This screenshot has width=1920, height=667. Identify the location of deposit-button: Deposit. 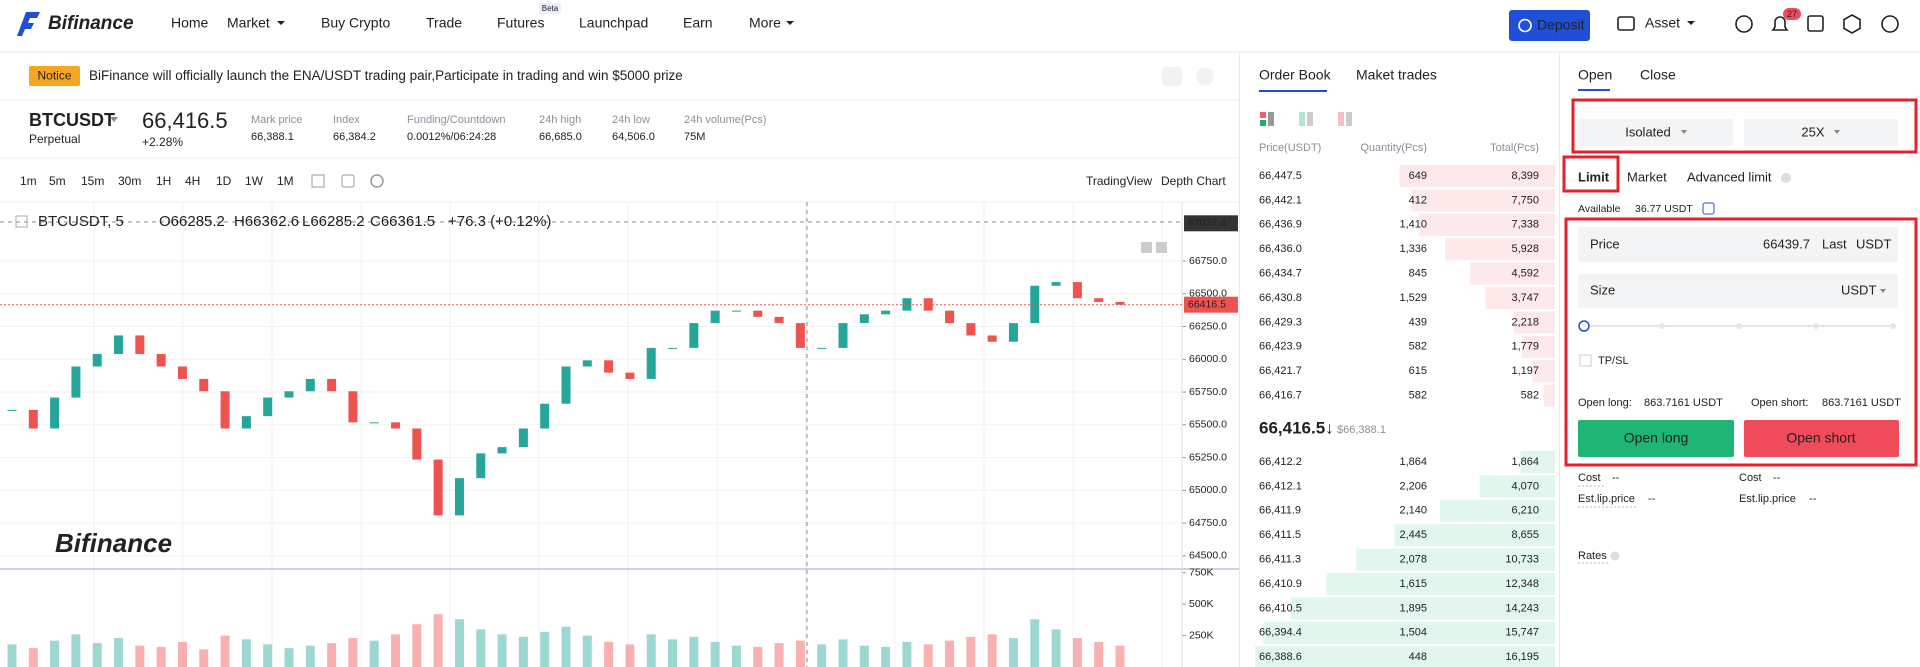
(1549, 25).